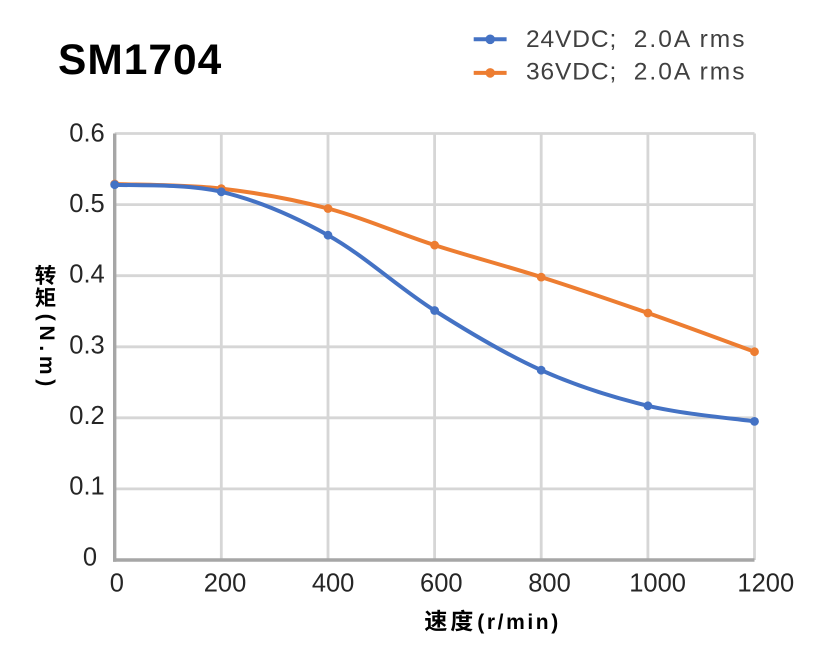 Image resolution: width=831 pixels, height=660 pixels. What do you see at coordinates (657, 584) in the screenshot?
I see `svg-text: 1000` at bounding box center [657, 584].